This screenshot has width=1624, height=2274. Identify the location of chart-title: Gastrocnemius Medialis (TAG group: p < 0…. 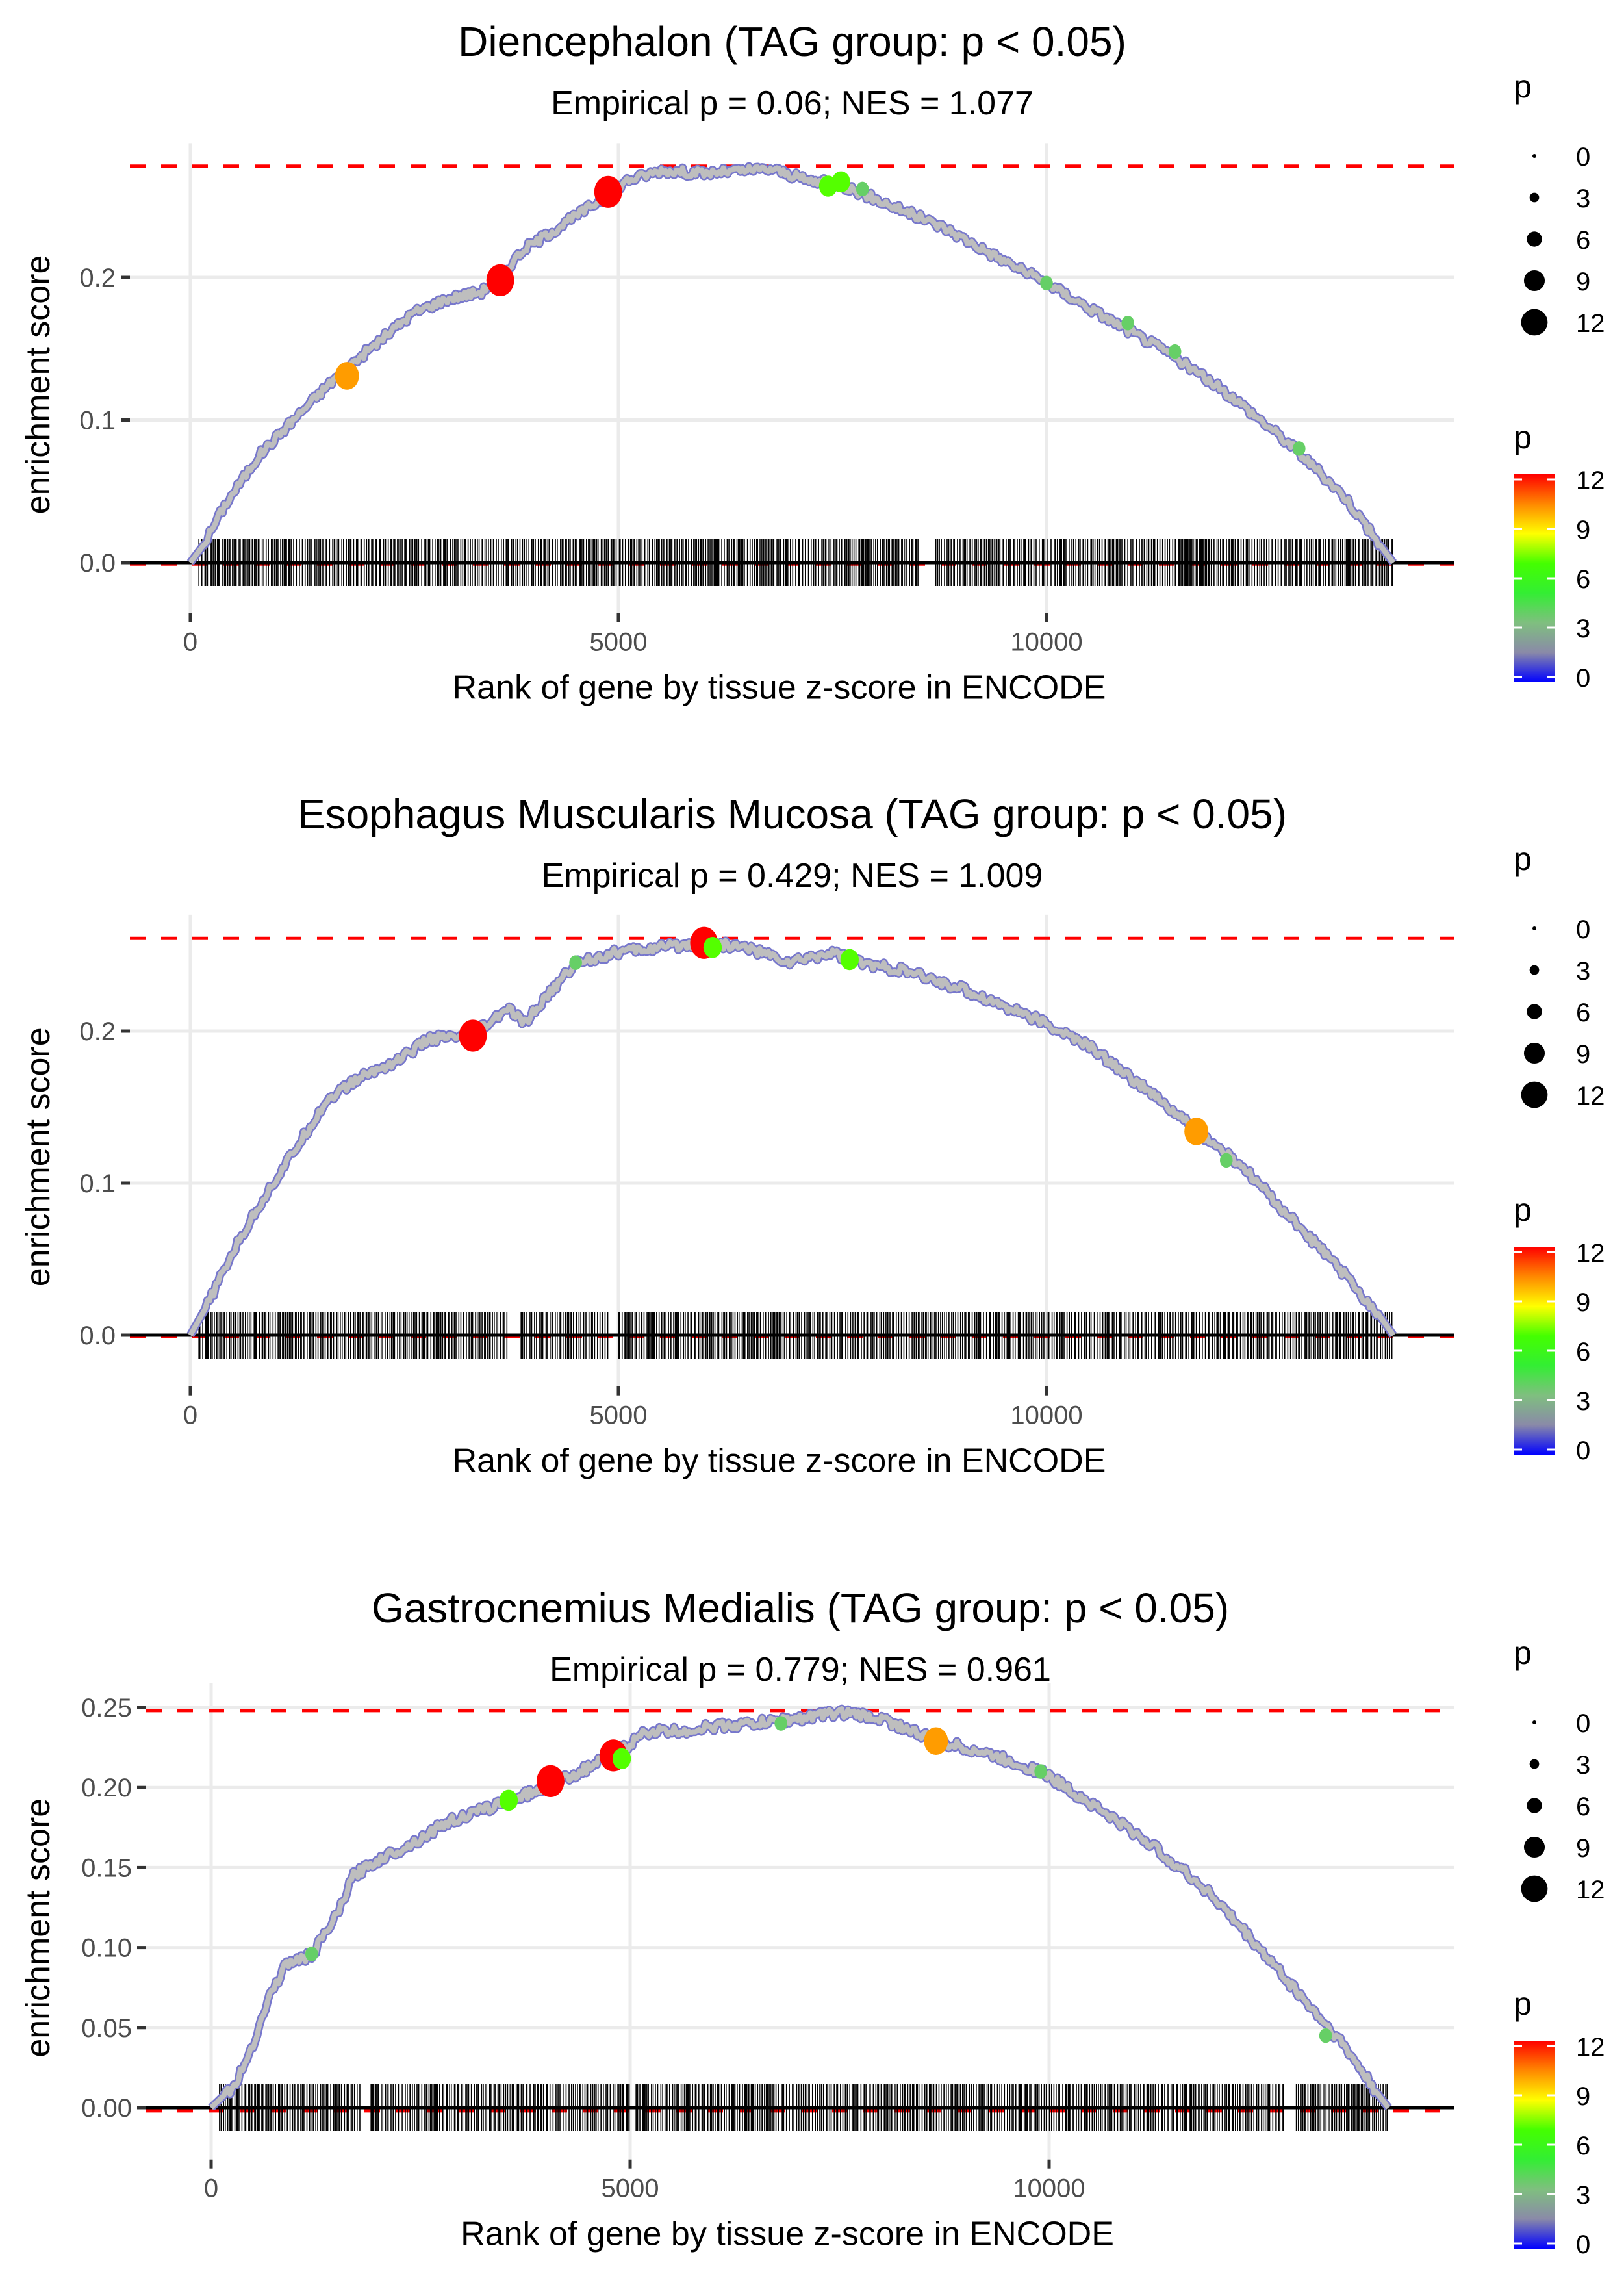
(800, 1608).